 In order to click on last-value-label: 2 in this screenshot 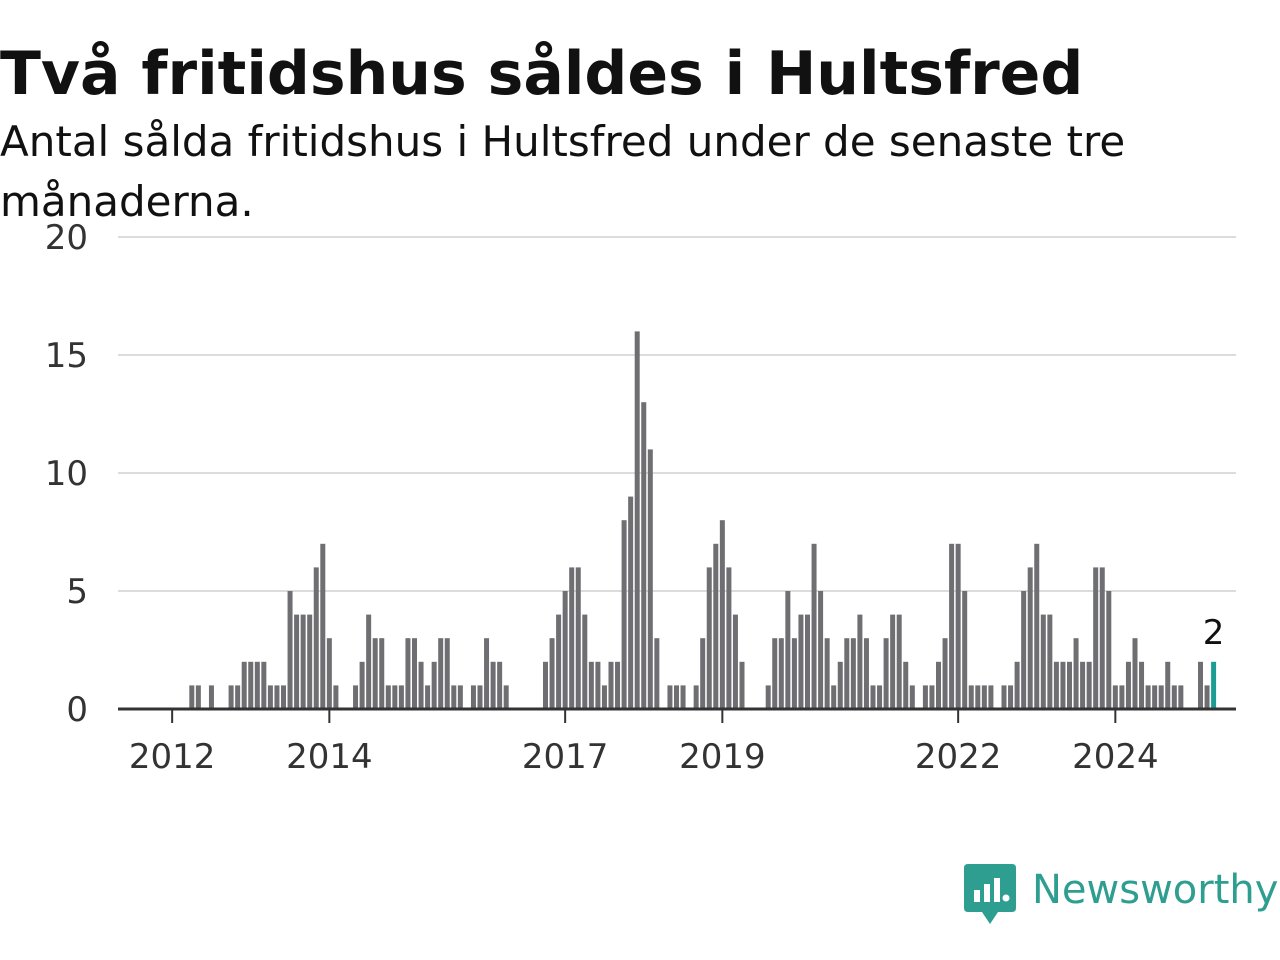, I will do `click(1214, 633)`.